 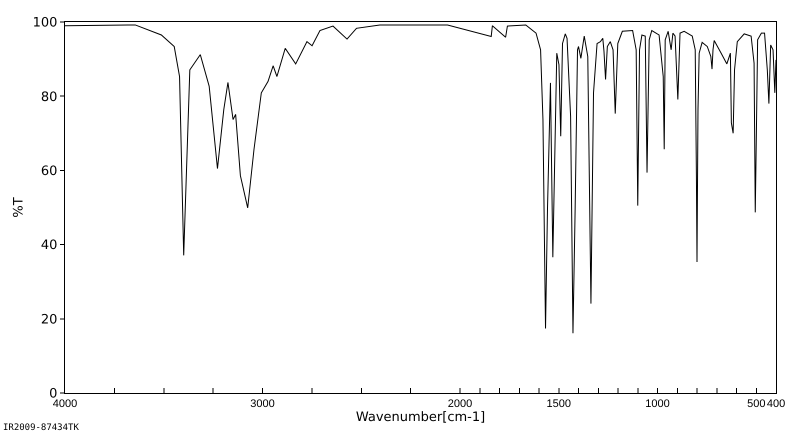 I want to click on x-tick-label: 2000, so click(x=460, y=404).